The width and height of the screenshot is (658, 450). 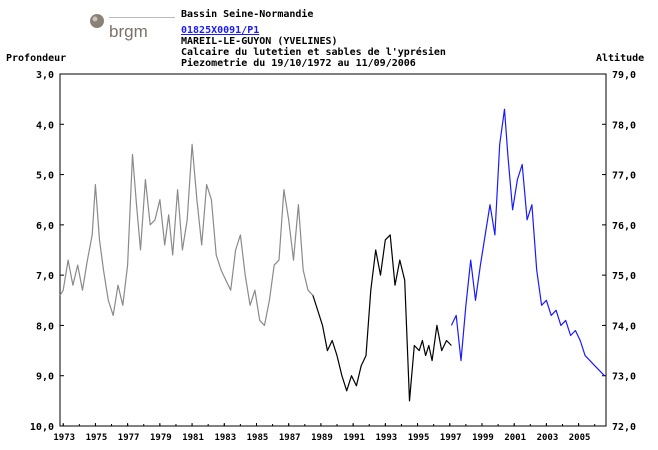 What do you see at coordinates (36, 58) in the screenshot?
I see `left-axis-title: Profondeur` at bounding box center [36, 58].